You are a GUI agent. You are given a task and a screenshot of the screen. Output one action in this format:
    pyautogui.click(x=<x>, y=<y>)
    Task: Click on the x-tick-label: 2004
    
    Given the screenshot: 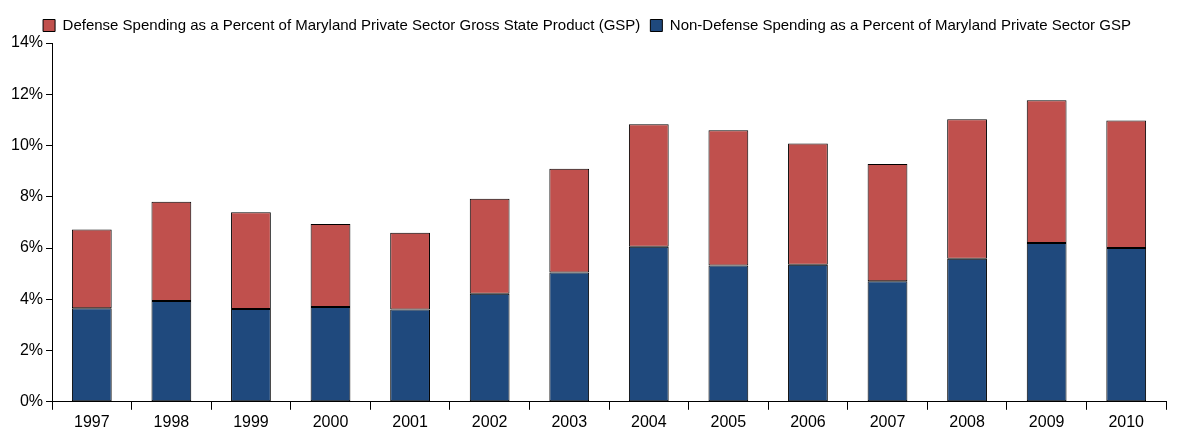 What is the action you would take?
    pyautogui.click(x=649, y=421)
    